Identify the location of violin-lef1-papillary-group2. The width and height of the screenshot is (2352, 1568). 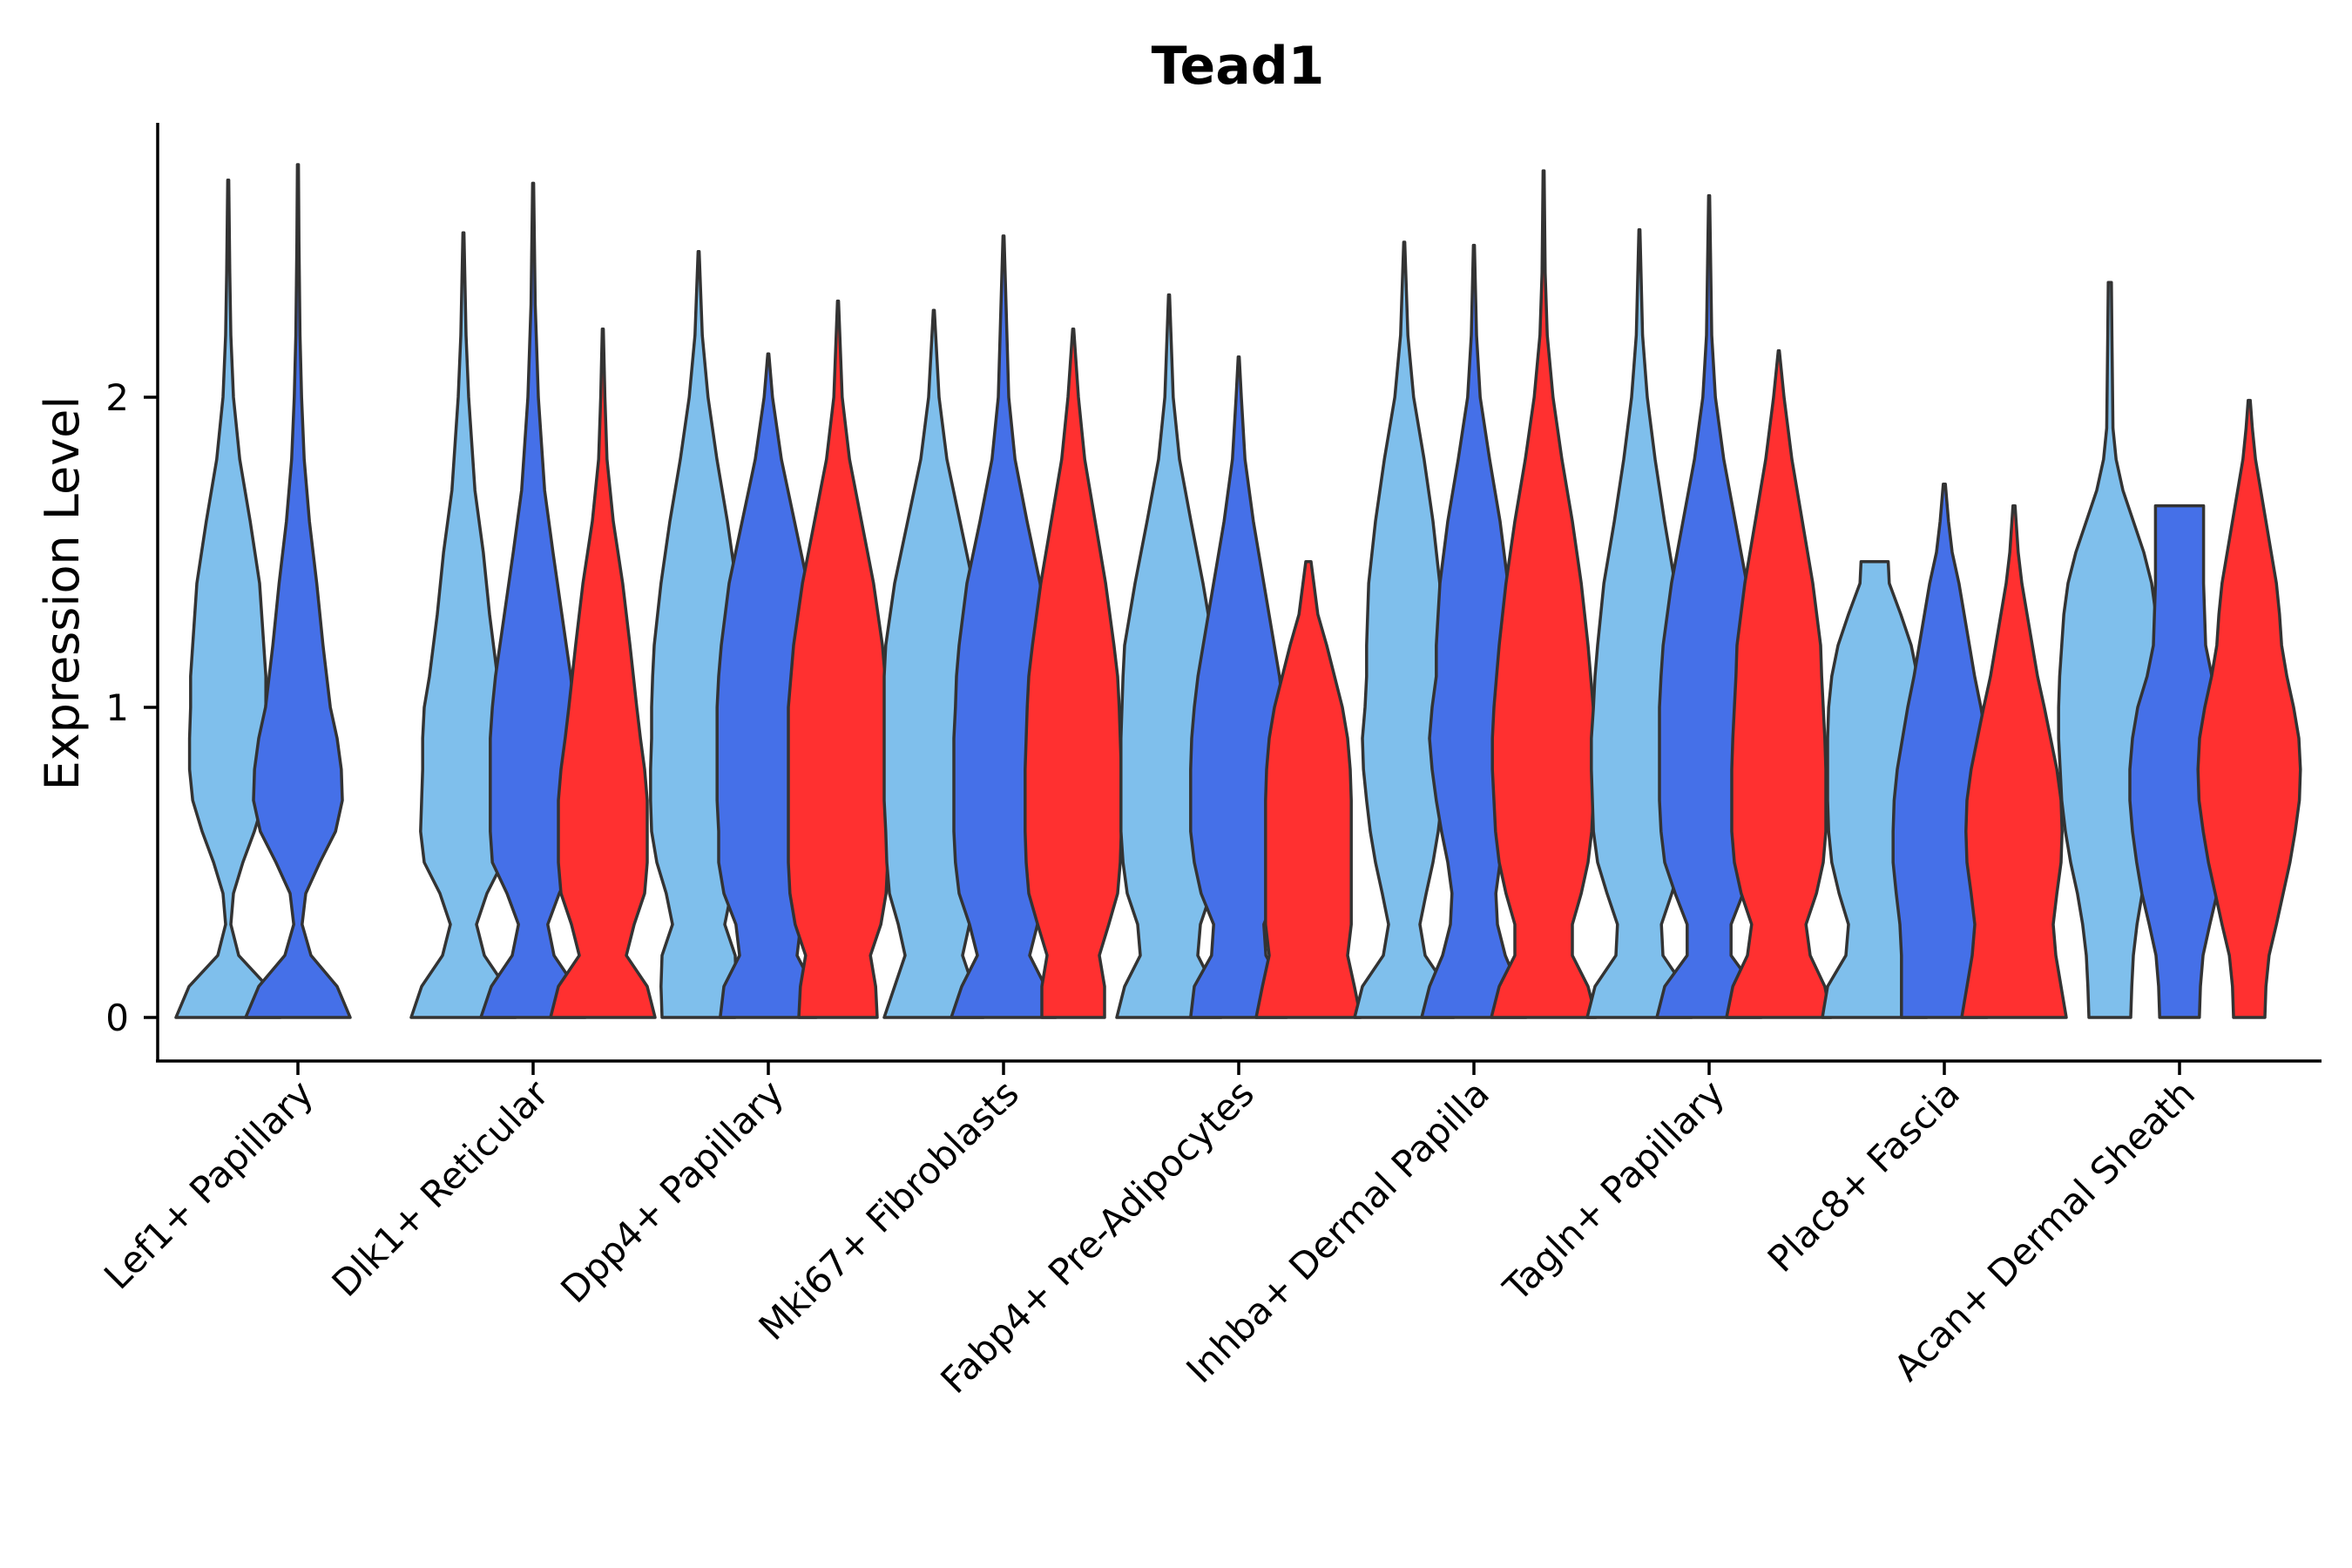
(298, 591).